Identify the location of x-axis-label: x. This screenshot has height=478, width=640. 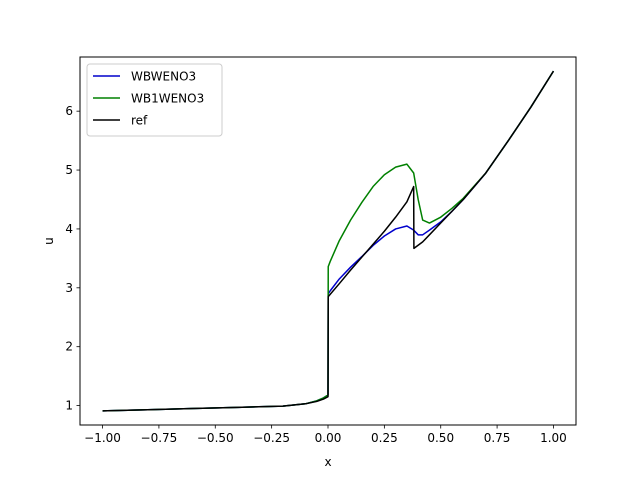
(327, 462).